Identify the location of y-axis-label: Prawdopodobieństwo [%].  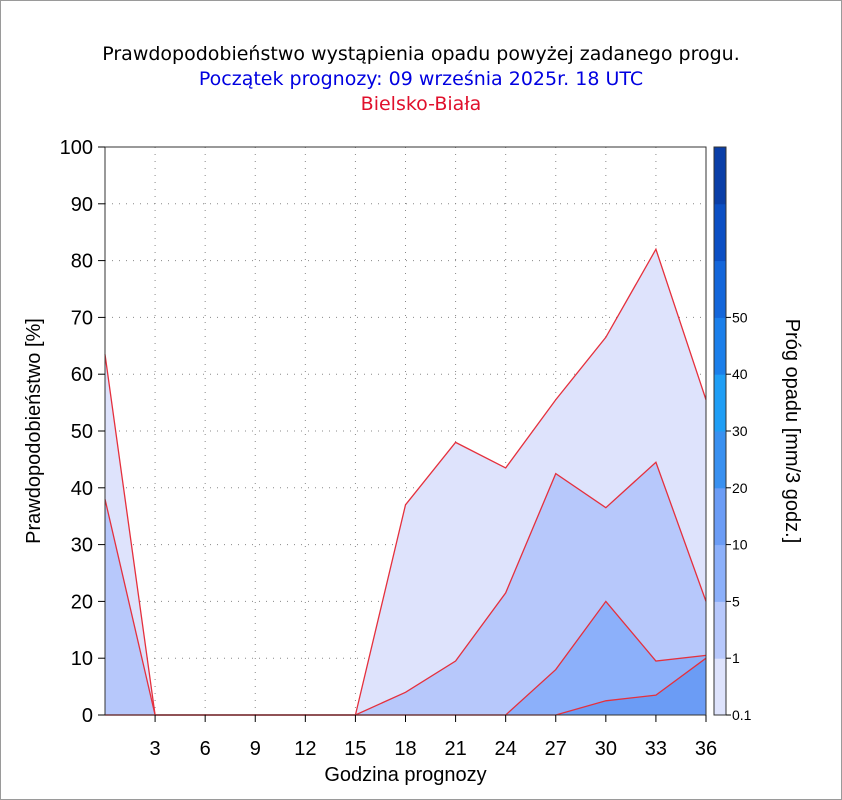
(34, 431).